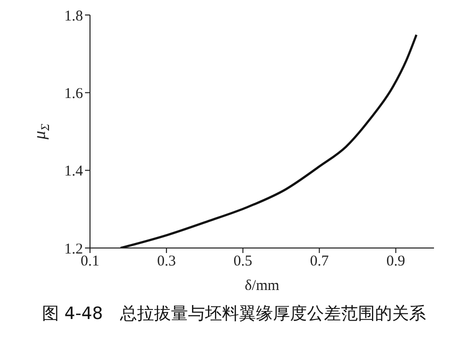  Describe the element at coordinates (320, 262) in the screenshot. I see `x-tick-label: 0.7` at that location.